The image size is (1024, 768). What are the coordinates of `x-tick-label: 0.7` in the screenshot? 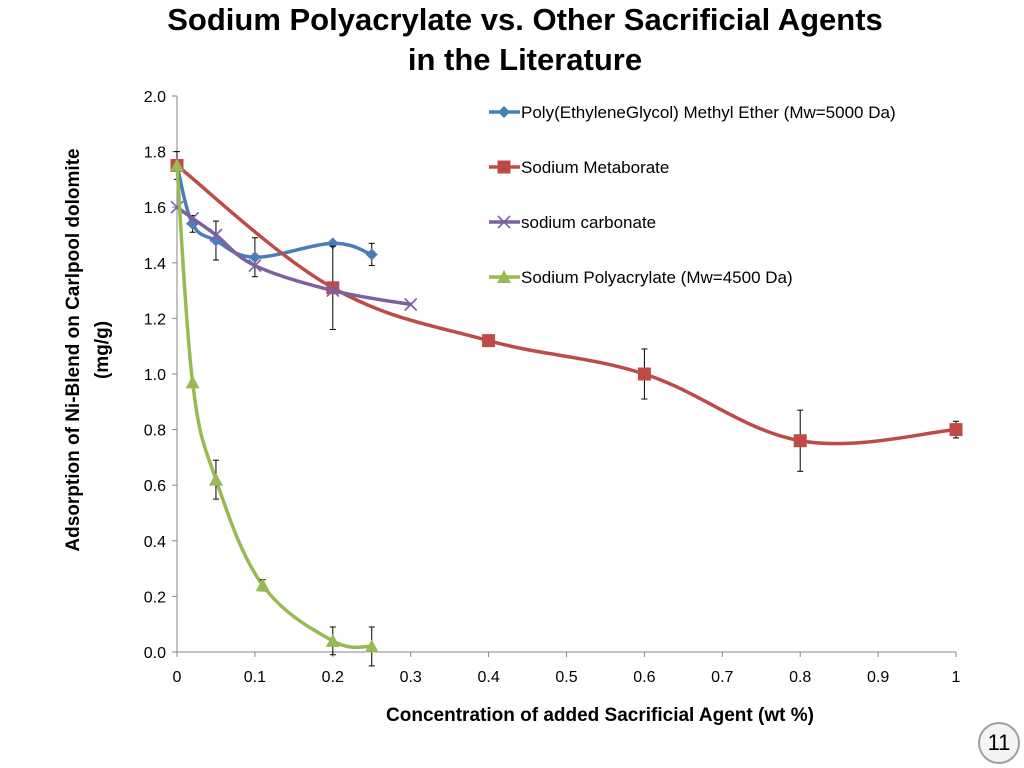 It's located at (722, 677).